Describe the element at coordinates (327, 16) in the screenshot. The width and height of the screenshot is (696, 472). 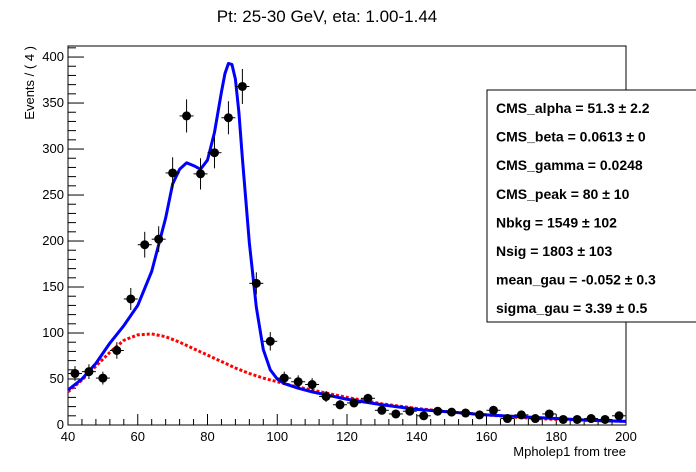
I see `chart-title: Pt: 25-30 GeV, eta: 1.00-1.44` at that location.